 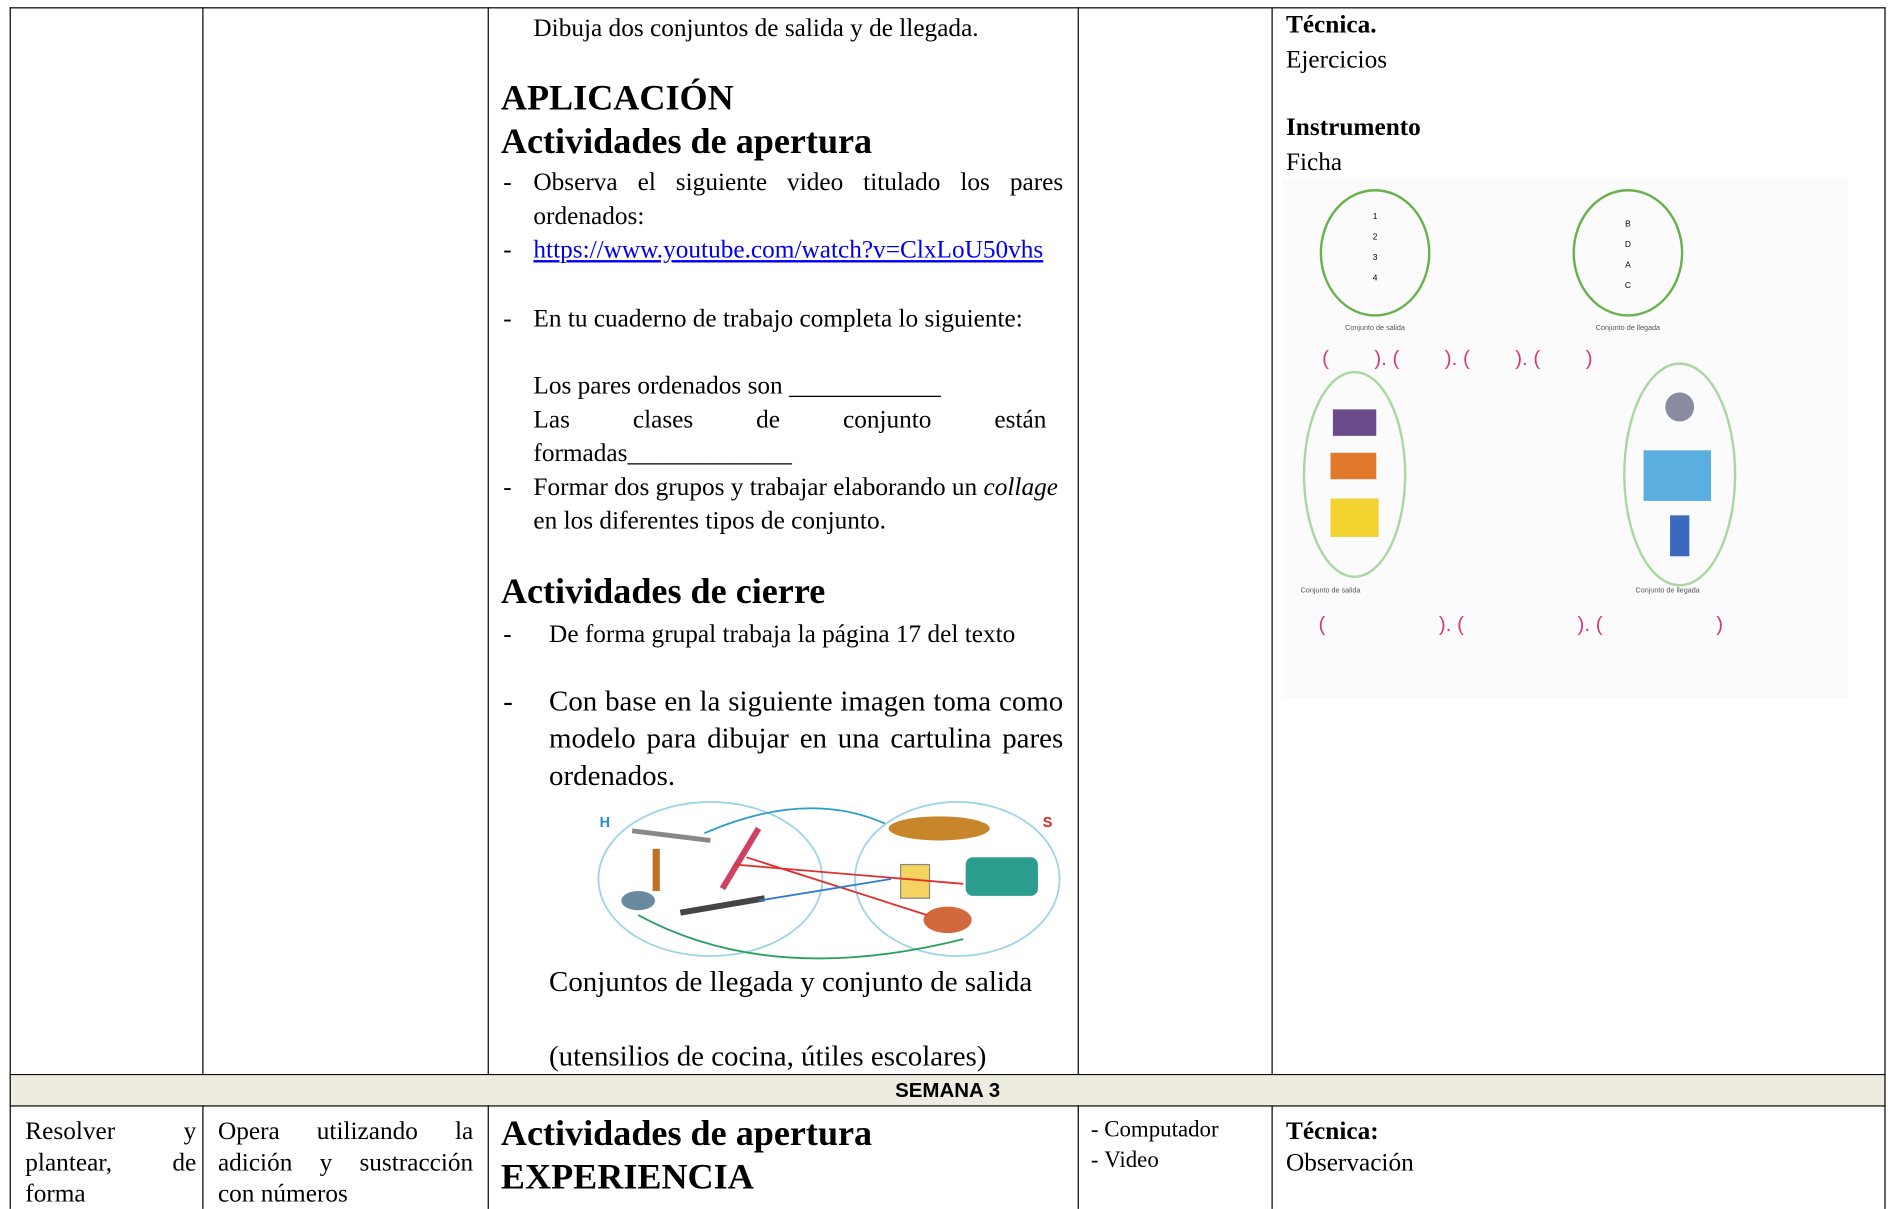 I want to click on set-element: 3, so click(x=1375, y=257).